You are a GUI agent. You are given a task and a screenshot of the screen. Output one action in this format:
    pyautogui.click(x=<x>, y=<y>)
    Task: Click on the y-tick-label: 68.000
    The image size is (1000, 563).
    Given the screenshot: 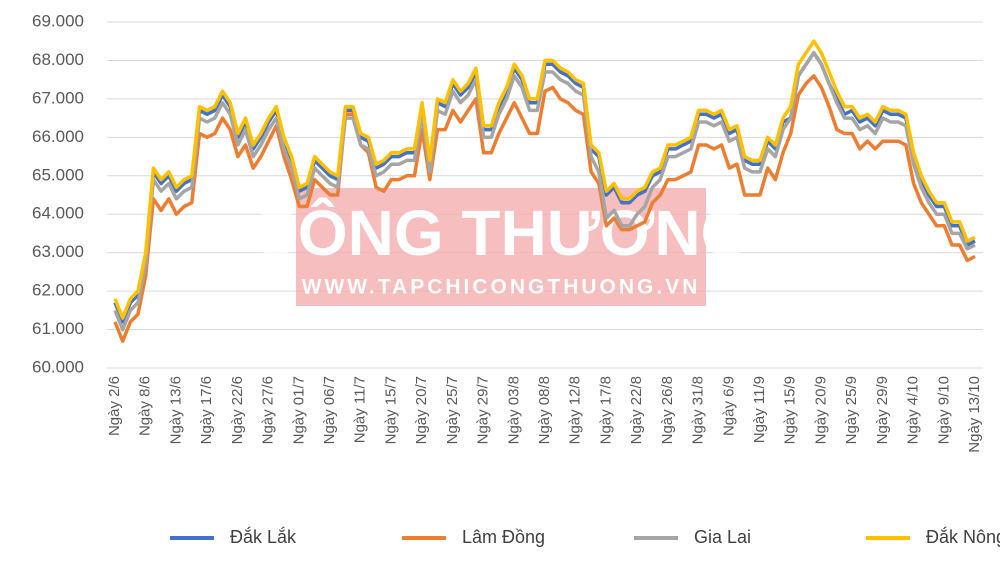 What is the action you would take?
    pyautogui.click(x=58, y=59)
    